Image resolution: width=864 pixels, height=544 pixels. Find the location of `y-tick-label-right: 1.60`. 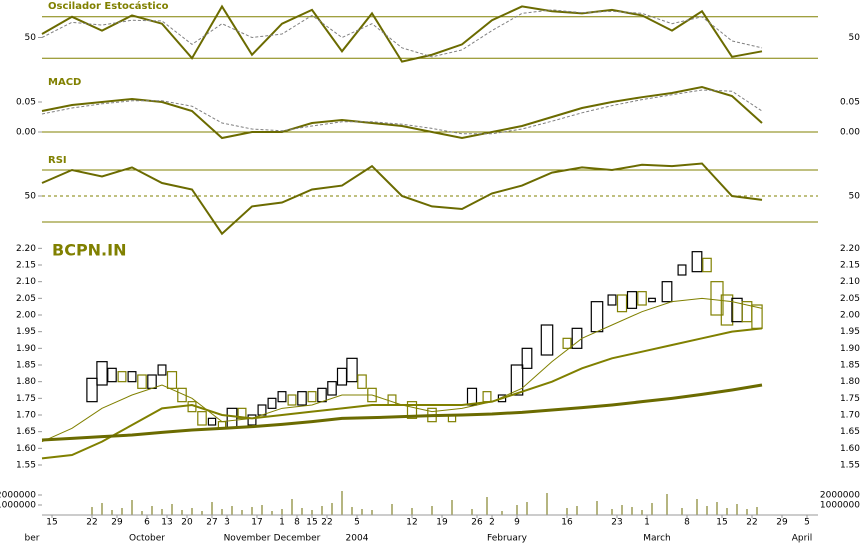

y-tick-label-right: 1.60 is located at coordinates (850, 449).